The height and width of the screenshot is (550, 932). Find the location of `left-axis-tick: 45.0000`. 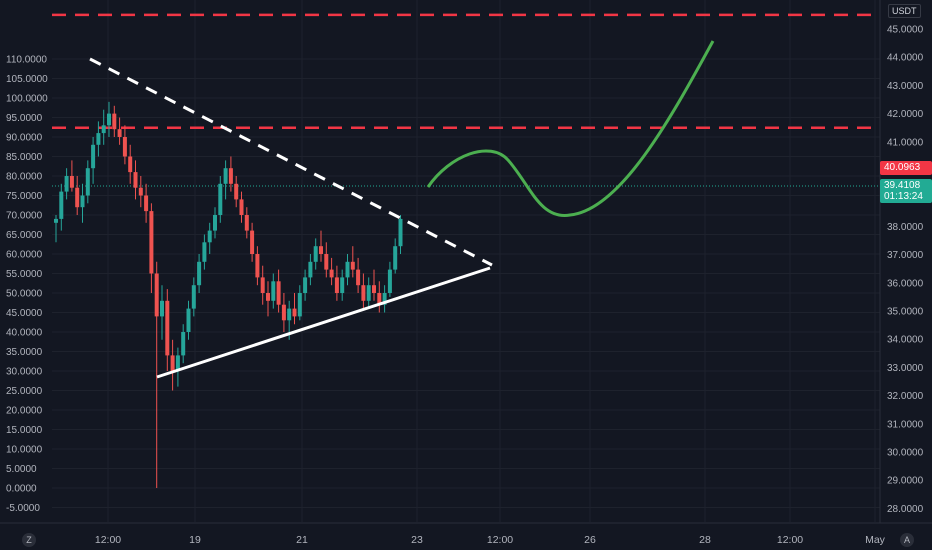

left-axis-tick: 45.0000 is located at coordinates (24, 313).